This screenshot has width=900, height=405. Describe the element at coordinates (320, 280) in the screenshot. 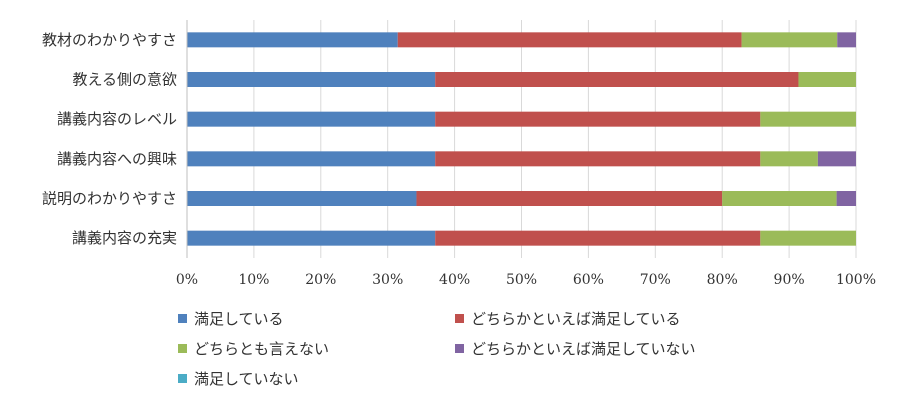

I see `x-tick-label: 20%` at that location.